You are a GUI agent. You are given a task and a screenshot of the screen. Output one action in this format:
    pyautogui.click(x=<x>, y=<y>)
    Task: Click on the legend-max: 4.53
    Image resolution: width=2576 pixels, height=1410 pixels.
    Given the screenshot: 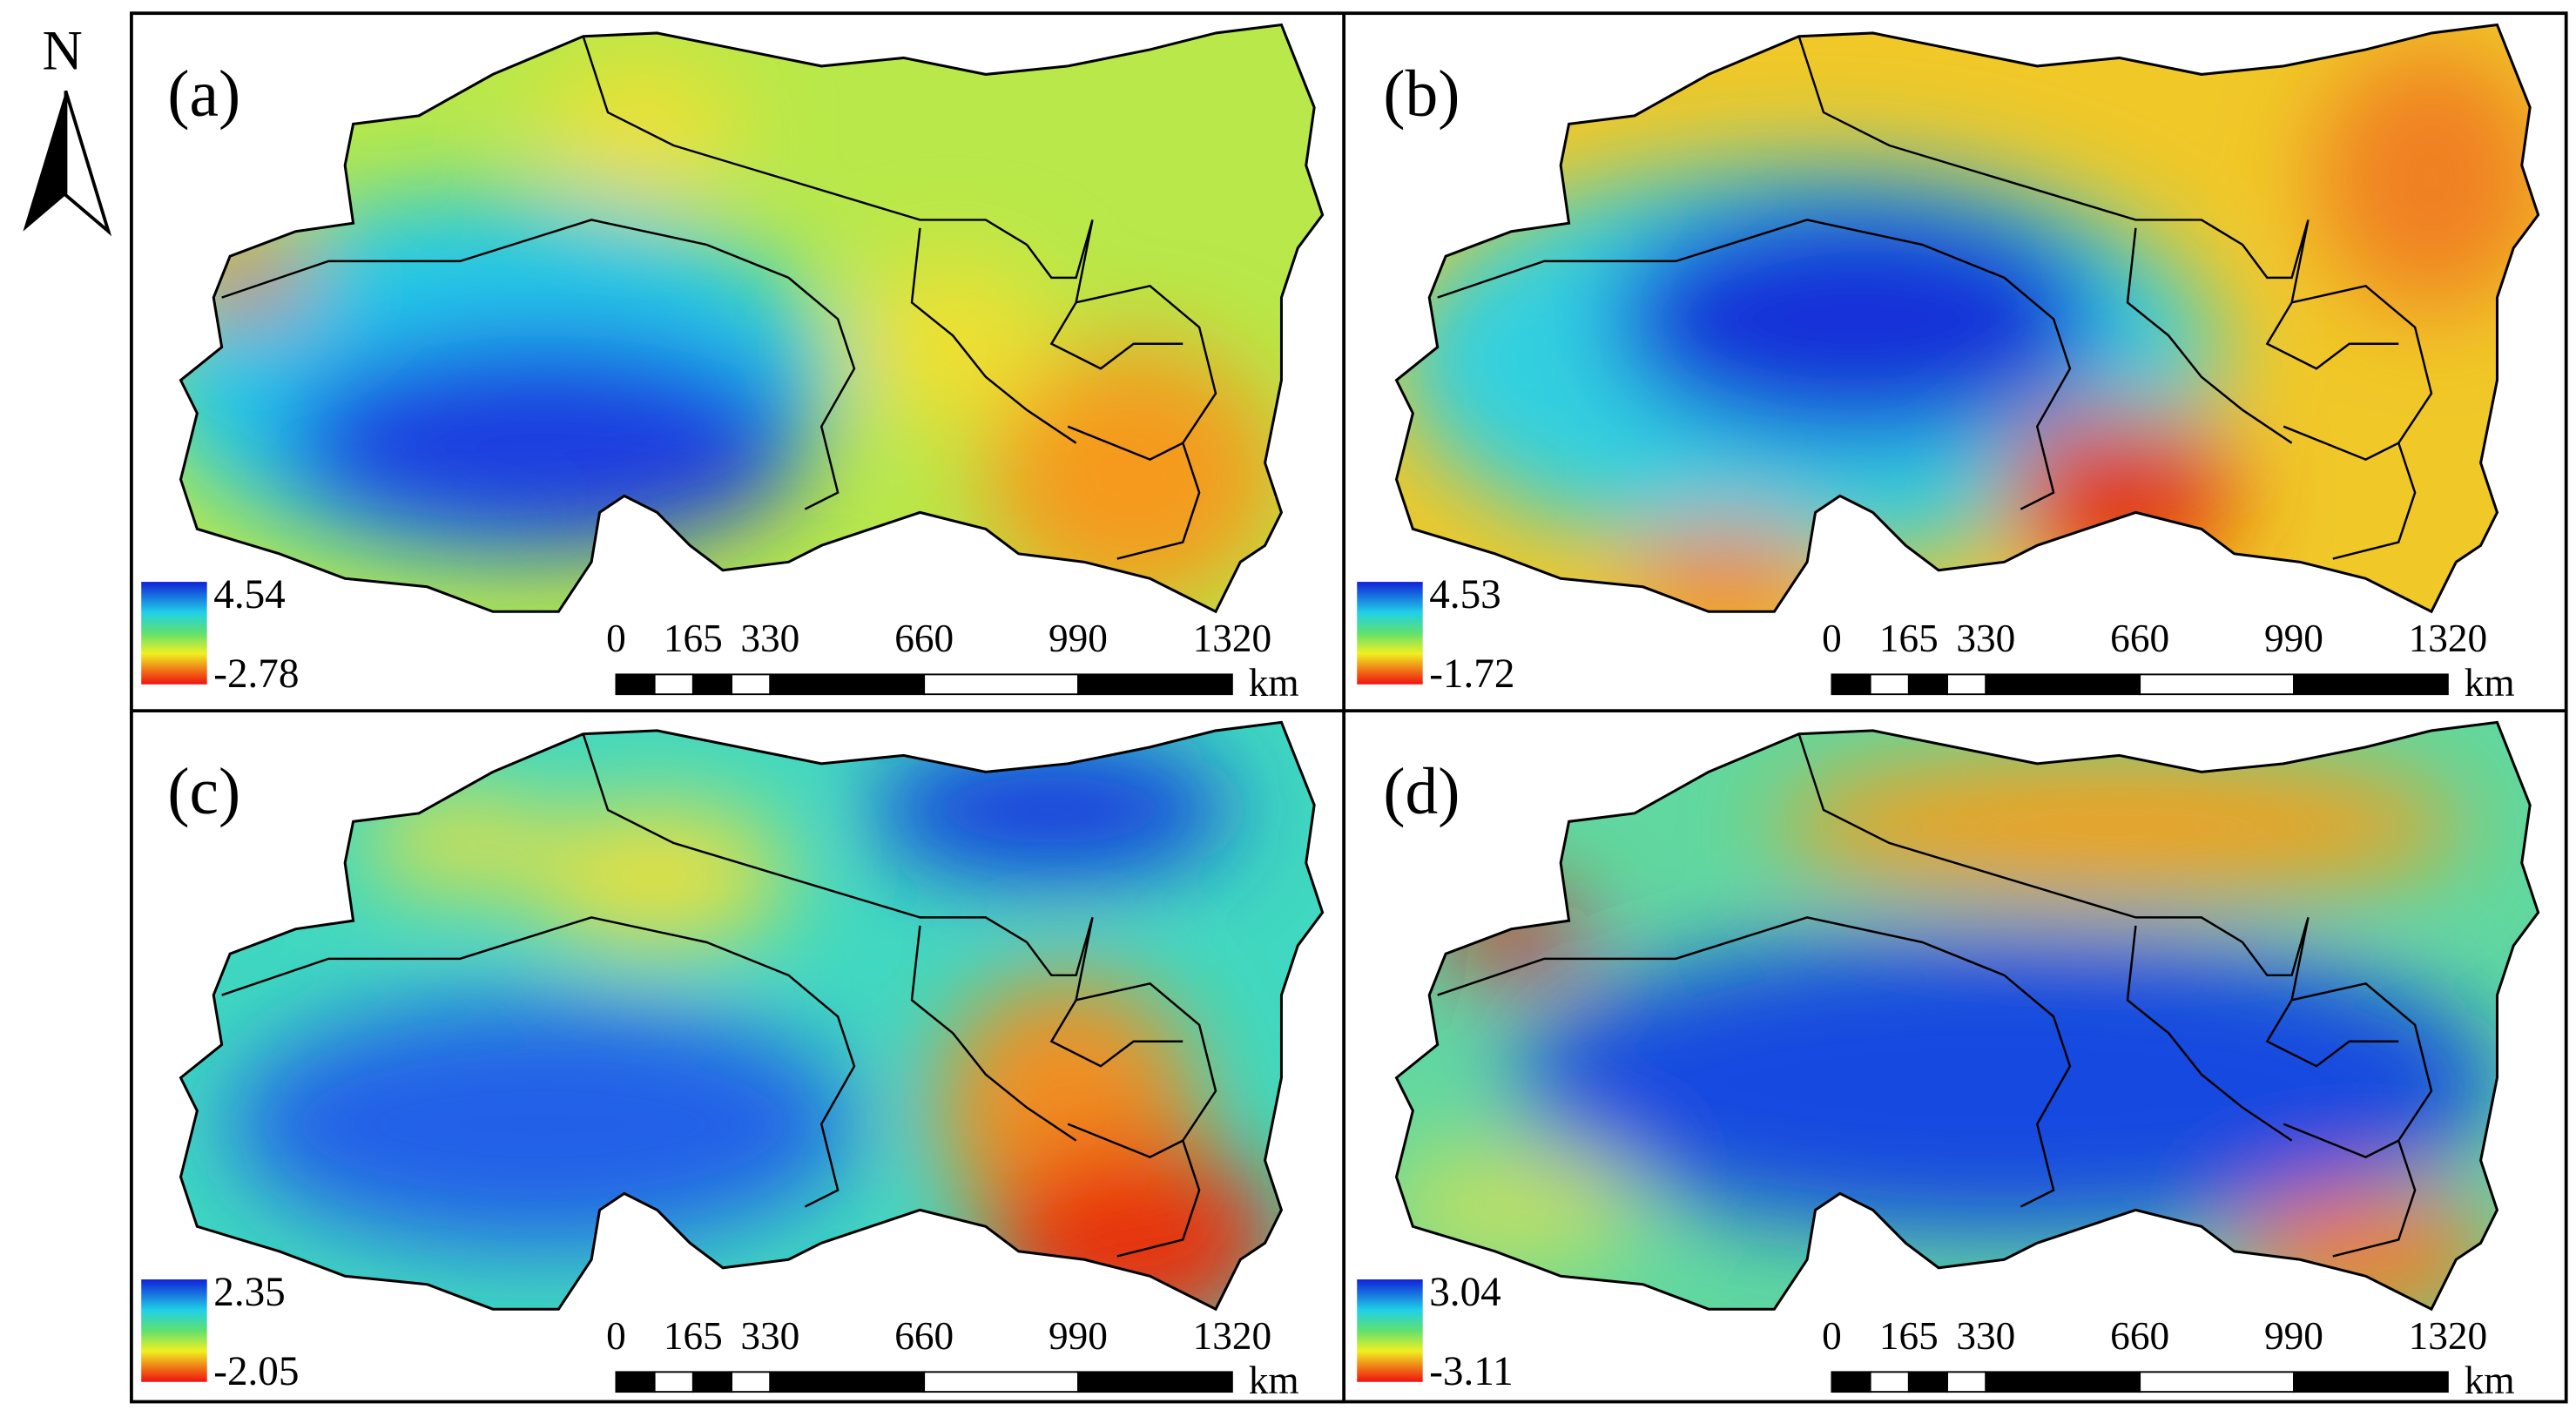 What is the action you would take?
    pyautogui.click(x=1465, y=594)
    